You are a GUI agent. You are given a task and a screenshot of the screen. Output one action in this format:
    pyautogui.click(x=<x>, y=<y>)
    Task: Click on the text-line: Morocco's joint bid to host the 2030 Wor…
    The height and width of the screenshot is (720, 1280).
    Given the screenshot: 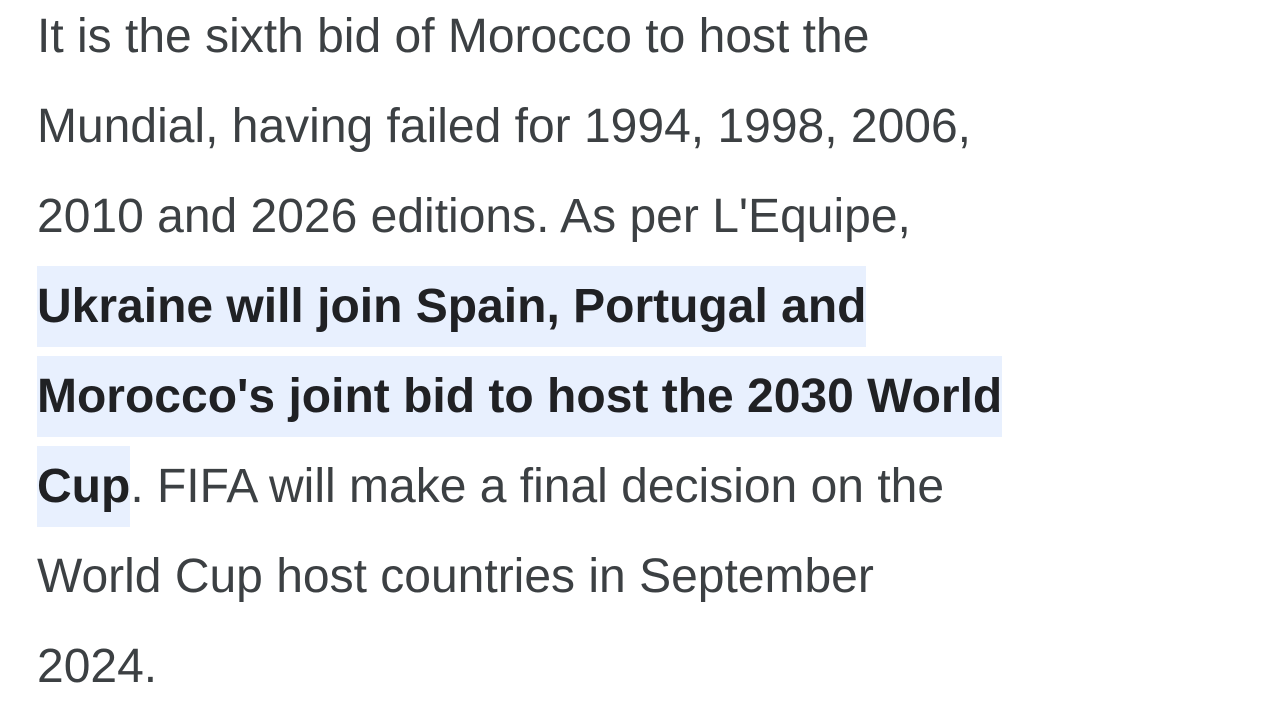 What is the action you would take?
    pyautogui.click(x=520, y=397)
    